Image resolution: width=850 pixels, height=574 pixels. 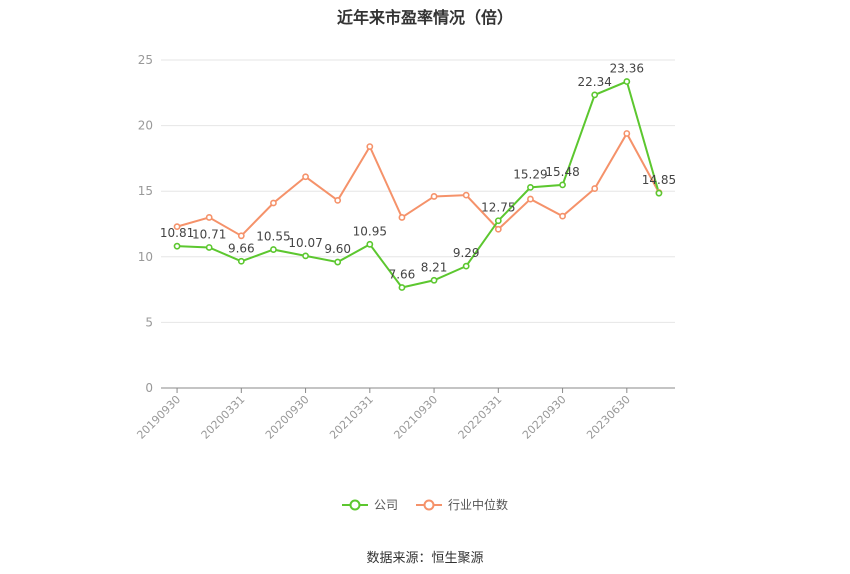 I want to click on legend-marker-company, so click(x=354, y=504).